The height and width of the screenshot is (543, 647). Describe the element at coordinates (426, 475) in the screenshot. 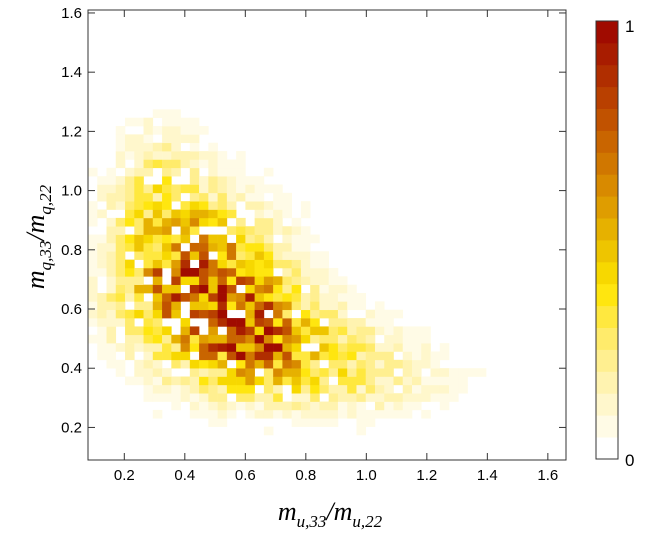

I see `x-tick-label: 1.2` at that location.